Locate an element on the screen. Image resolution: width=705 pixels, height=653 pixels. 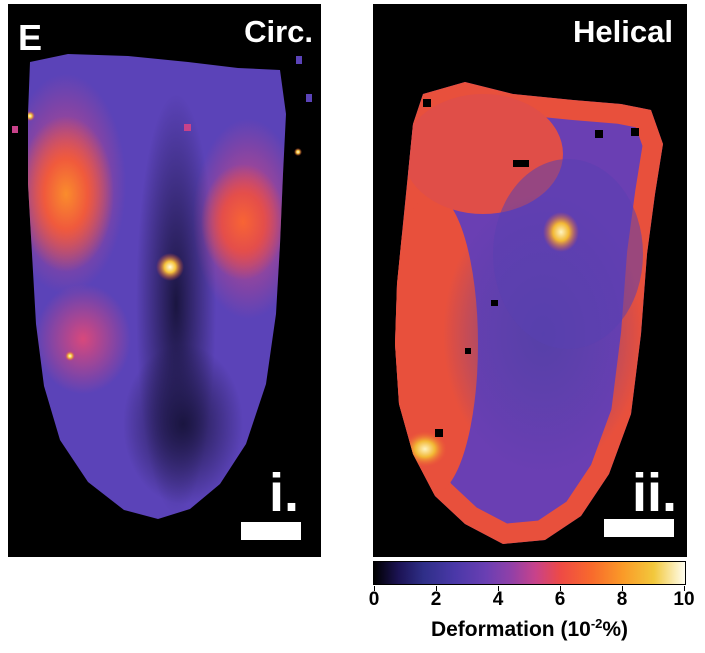
colorbar-tick-label: 10 is located at coordinates (684, 599).